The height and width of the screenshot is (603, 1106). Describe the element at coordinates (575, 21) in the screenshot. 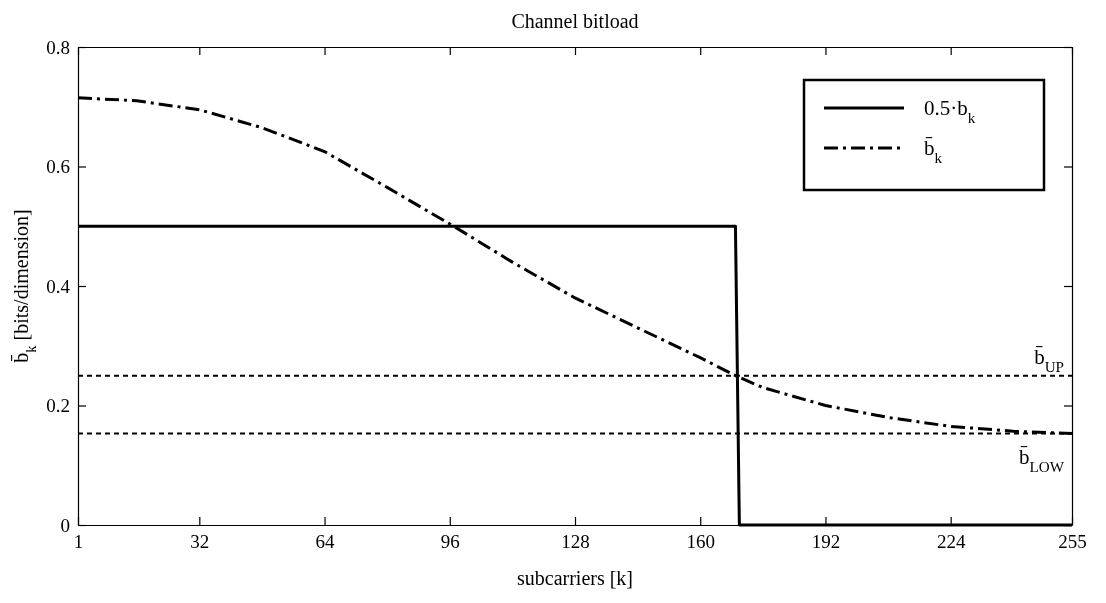

I see `chart-title: Channel bitload` at that location.